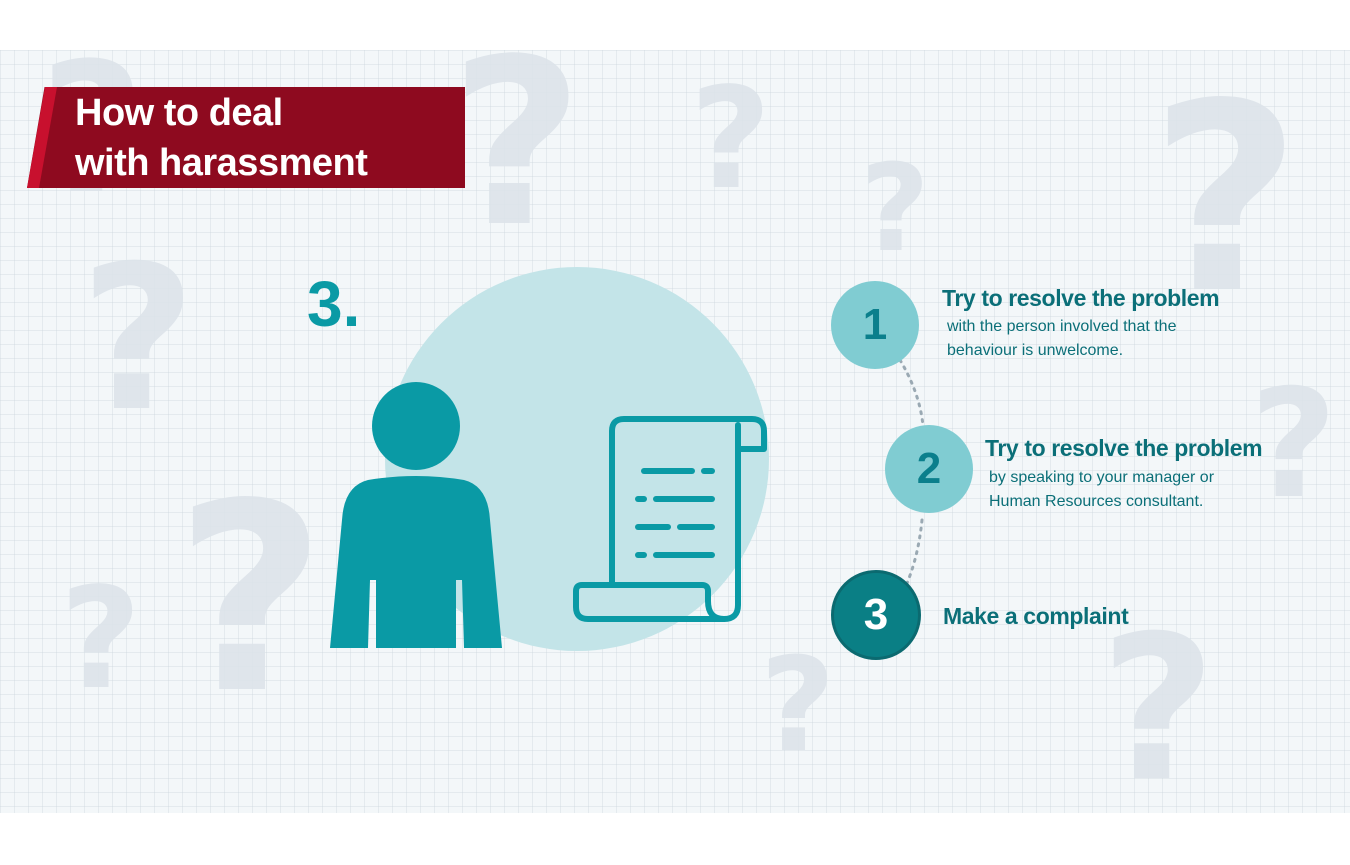 This screenshot has height=865, width=1350. What do you see at coordinates (334, 304) in the screenshot?
I see `current-step-label: 3.` at bounding box center [334, 304].